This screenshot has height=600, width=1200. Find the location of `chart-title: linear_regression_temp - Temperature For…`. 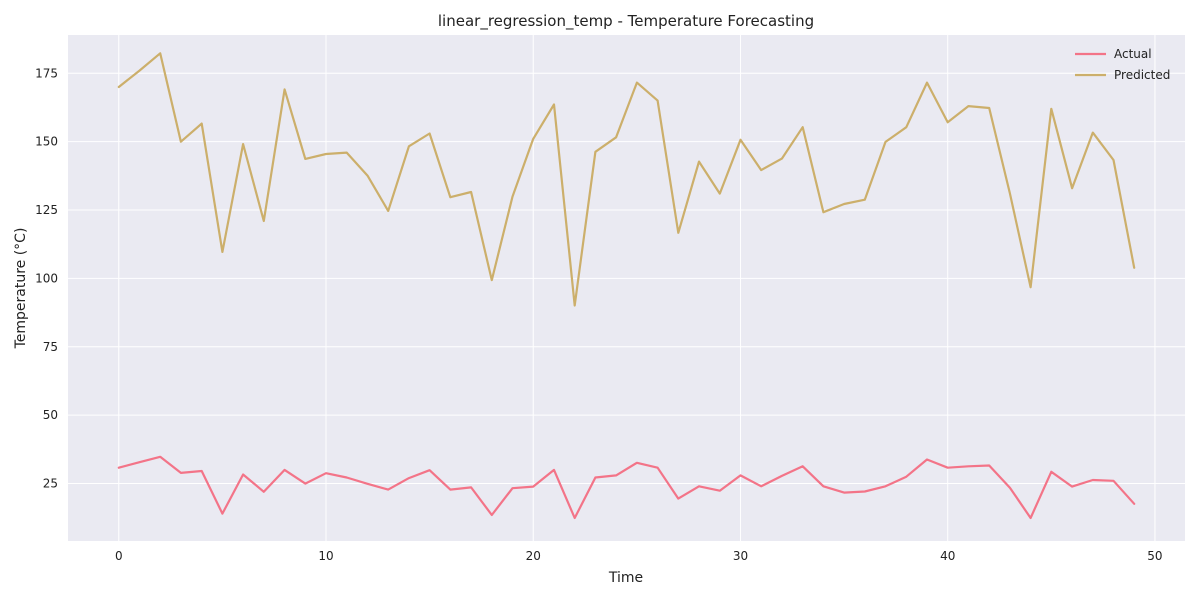

chart-title: linear_regression_temp - Temperature For… is located at coordinates (626, 21).